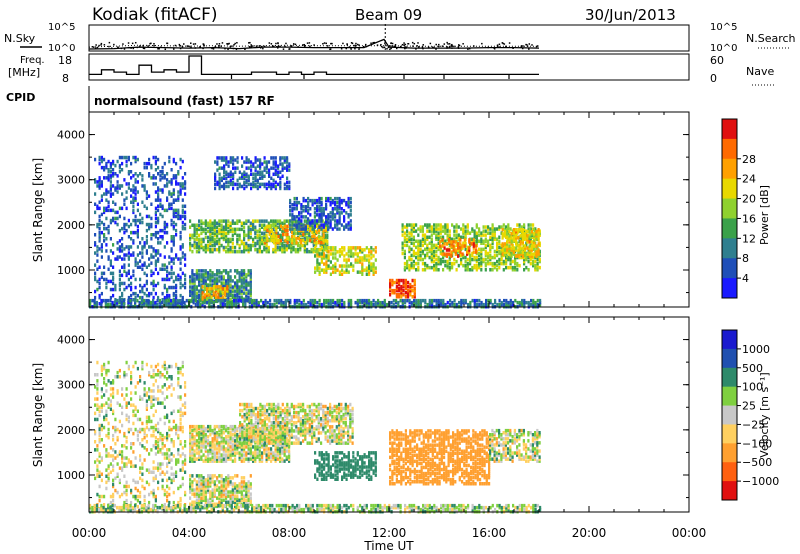  What do you see at coordinates (749, 218) in the screenshot?
I see `colorbar-label: 16` at bounding box center [749, 218].